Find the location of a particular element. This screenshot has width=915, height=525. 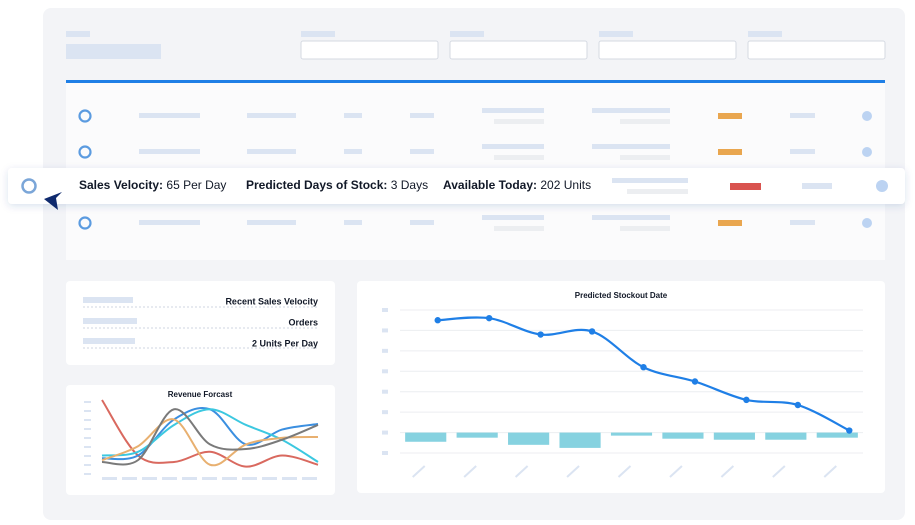

summary-row: Orders is located at coordinates (303, 322).